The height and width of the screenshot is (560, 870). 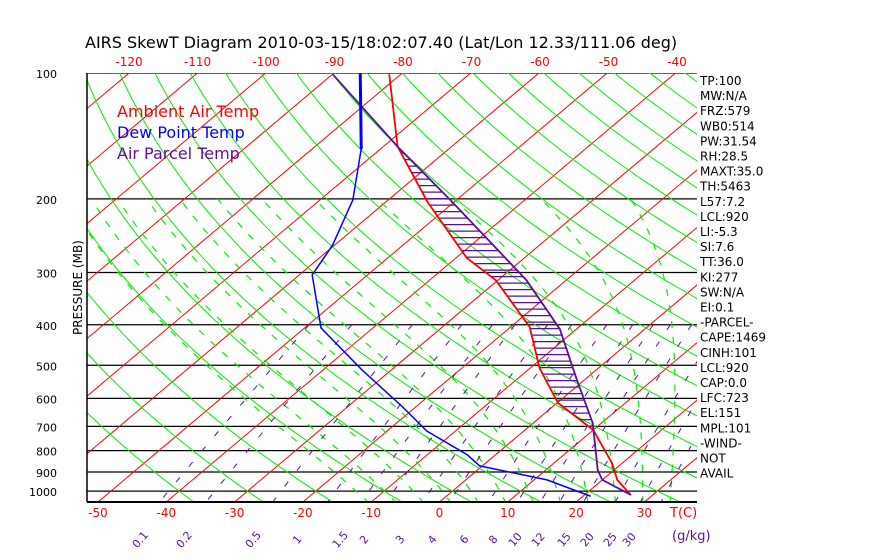 I want to click on pressure-tick-label: 300, so click(x=46, y=274).